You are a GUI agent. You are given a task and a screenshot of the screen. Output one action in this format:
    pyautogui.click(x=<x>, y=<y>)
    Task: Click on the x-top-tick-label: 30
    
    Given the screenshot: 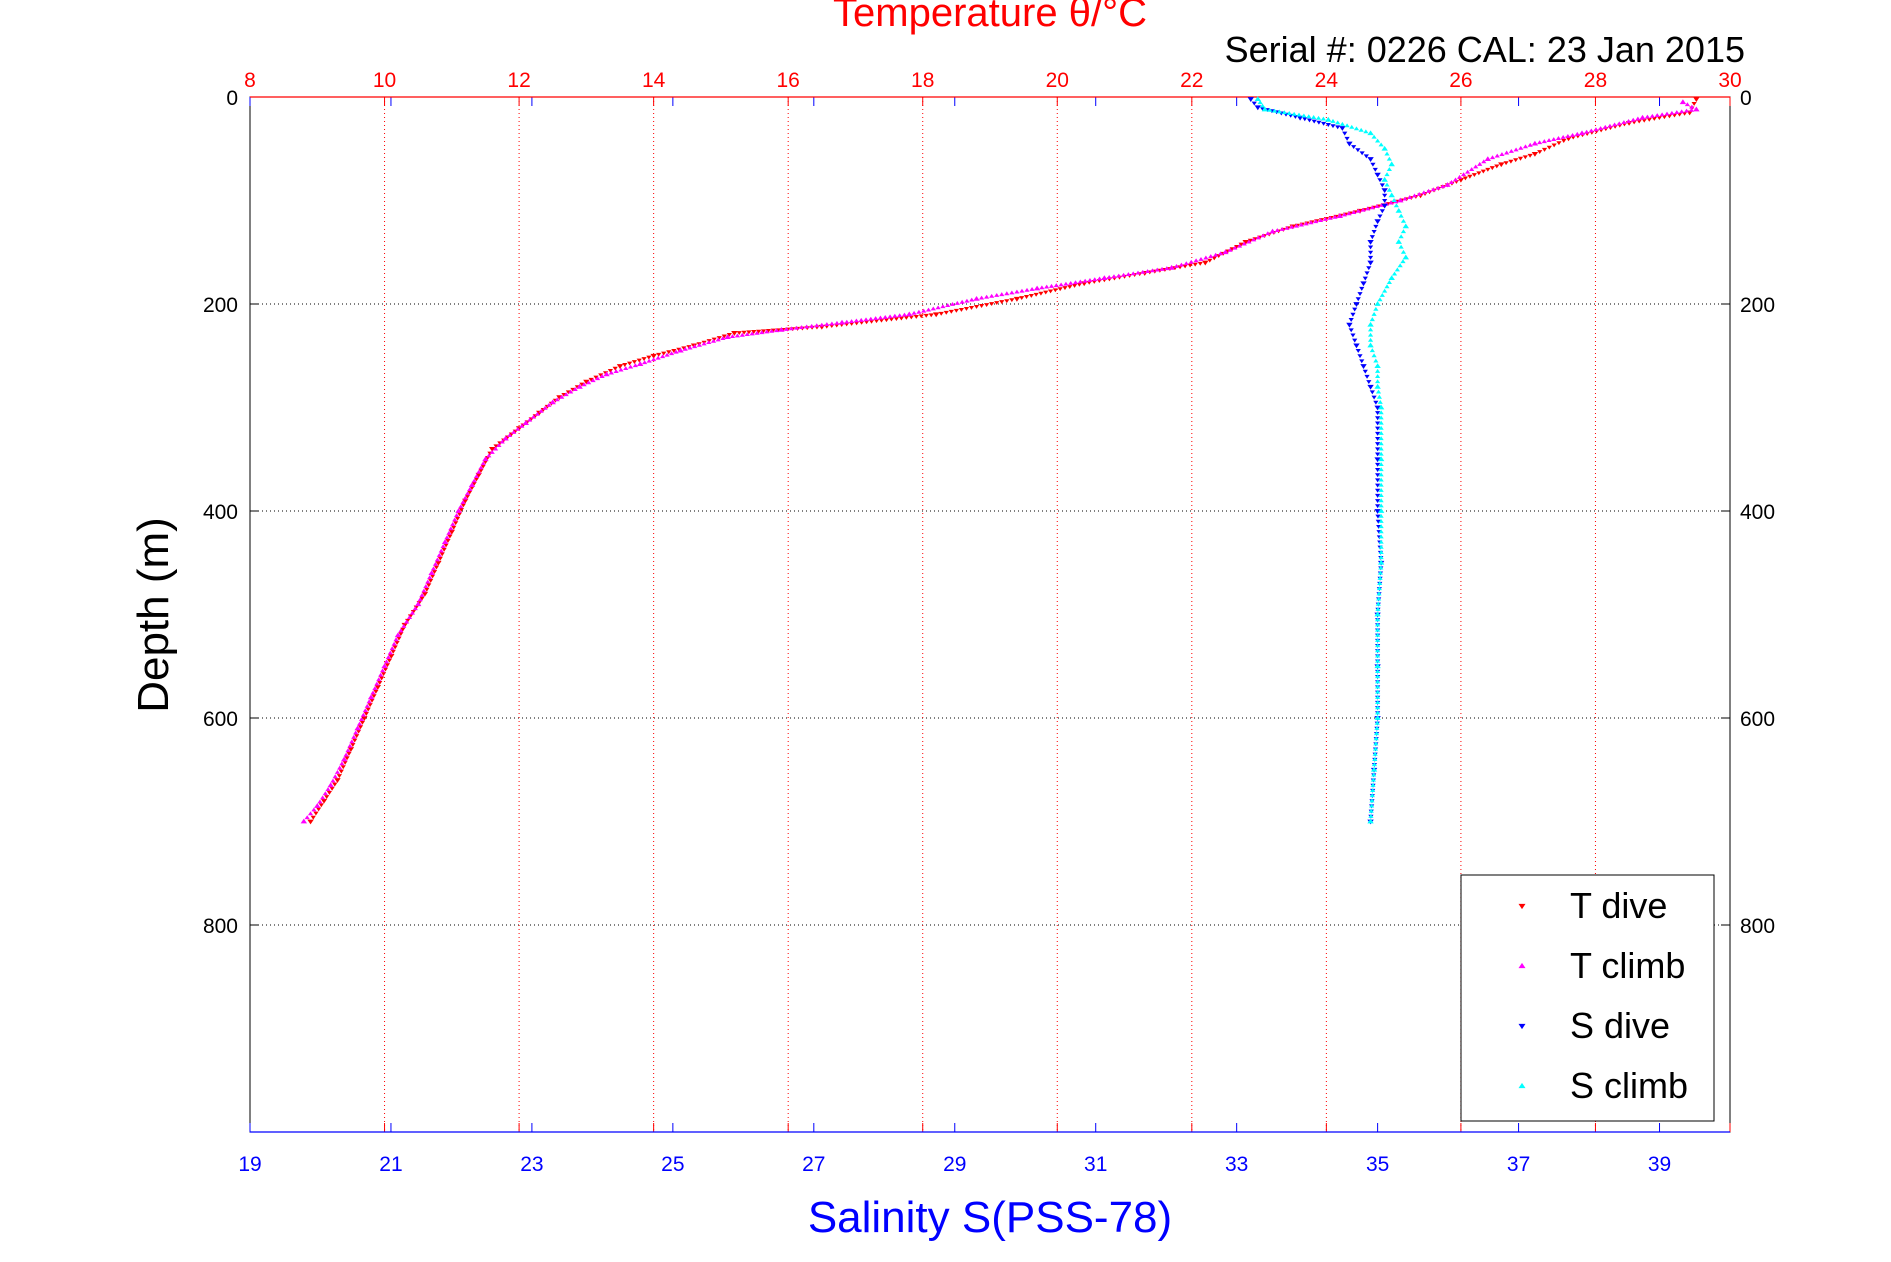 What is the action you would take?
    pyautogui.click(x=1729, y=80)
    